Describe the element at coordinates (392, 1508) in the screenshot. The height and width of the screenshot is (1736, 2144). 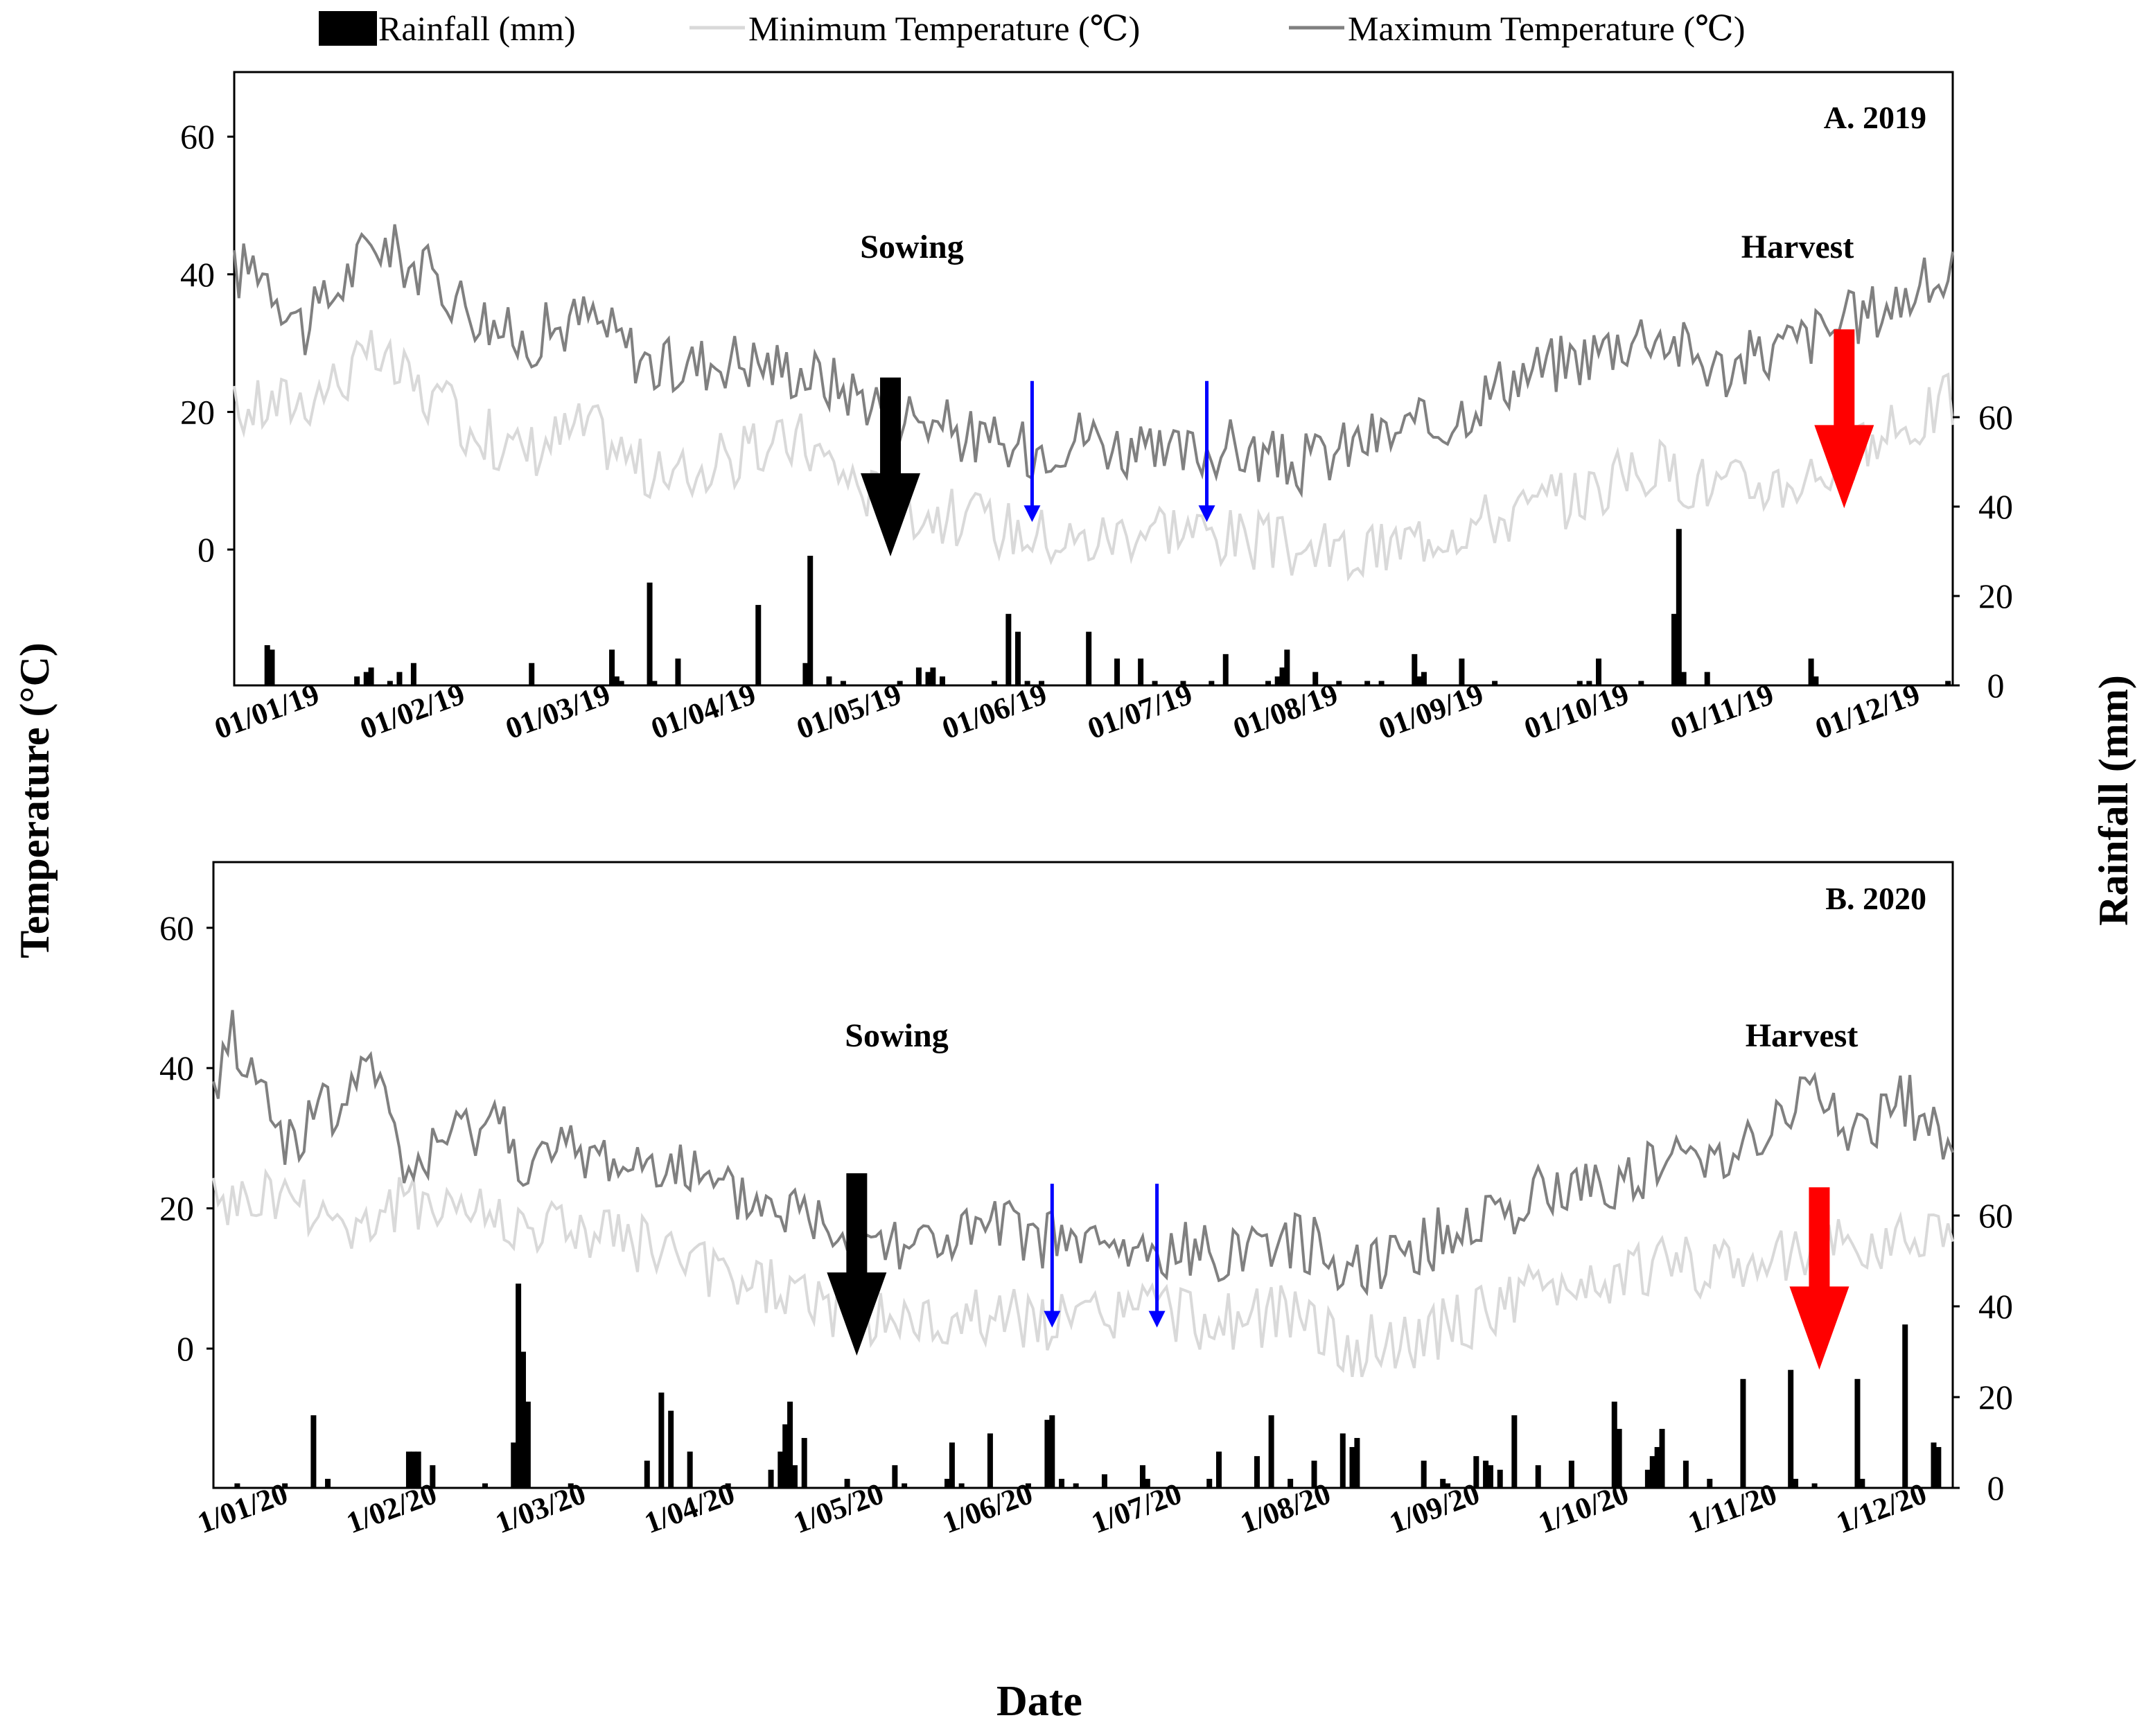
I see `x-tick-label: 1/02/20` at that location.